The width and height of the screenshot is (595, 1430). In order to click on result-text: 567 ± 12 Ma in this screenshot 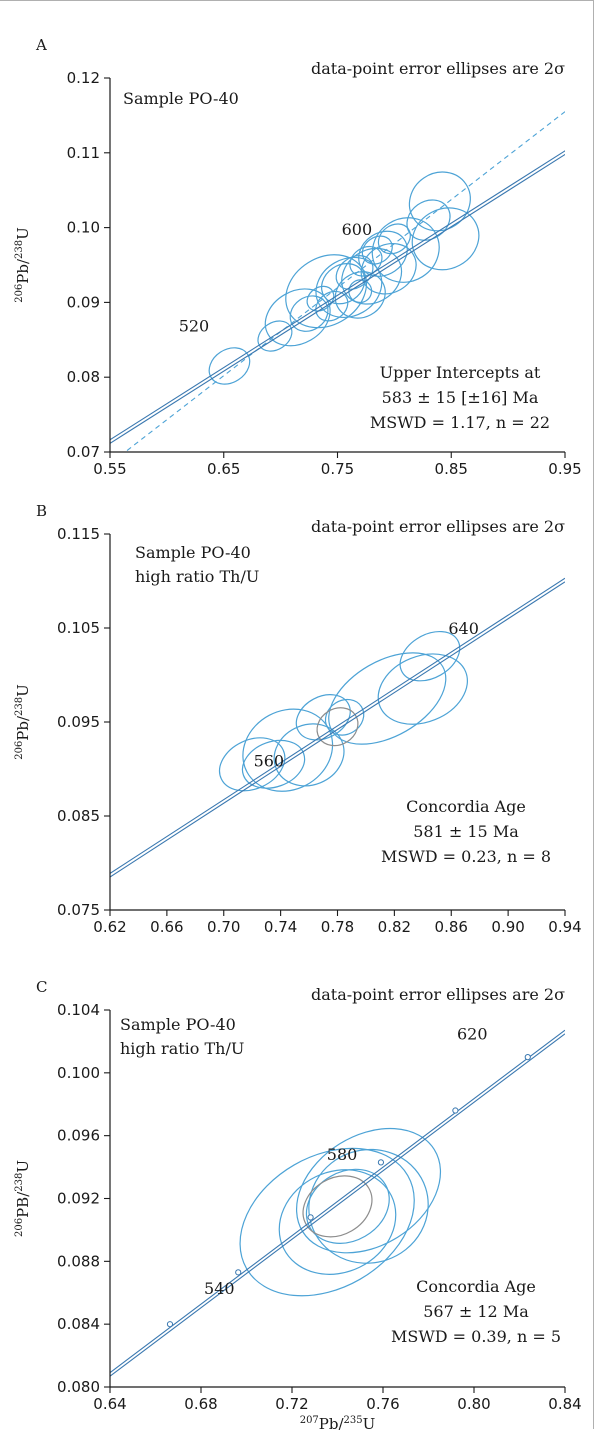, I will do `click(476, 1311)`.